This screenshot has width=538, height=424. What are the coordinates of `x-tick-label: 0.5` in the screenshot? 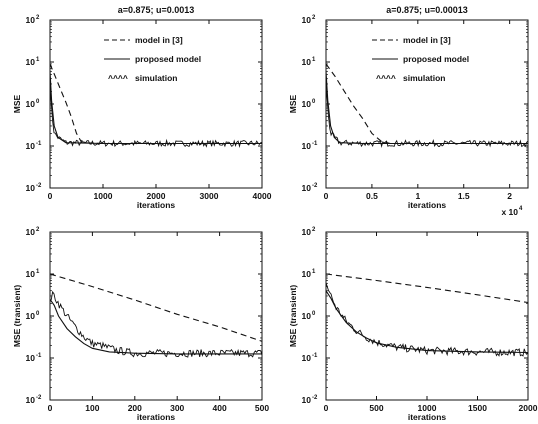 It's located at (372, 196).